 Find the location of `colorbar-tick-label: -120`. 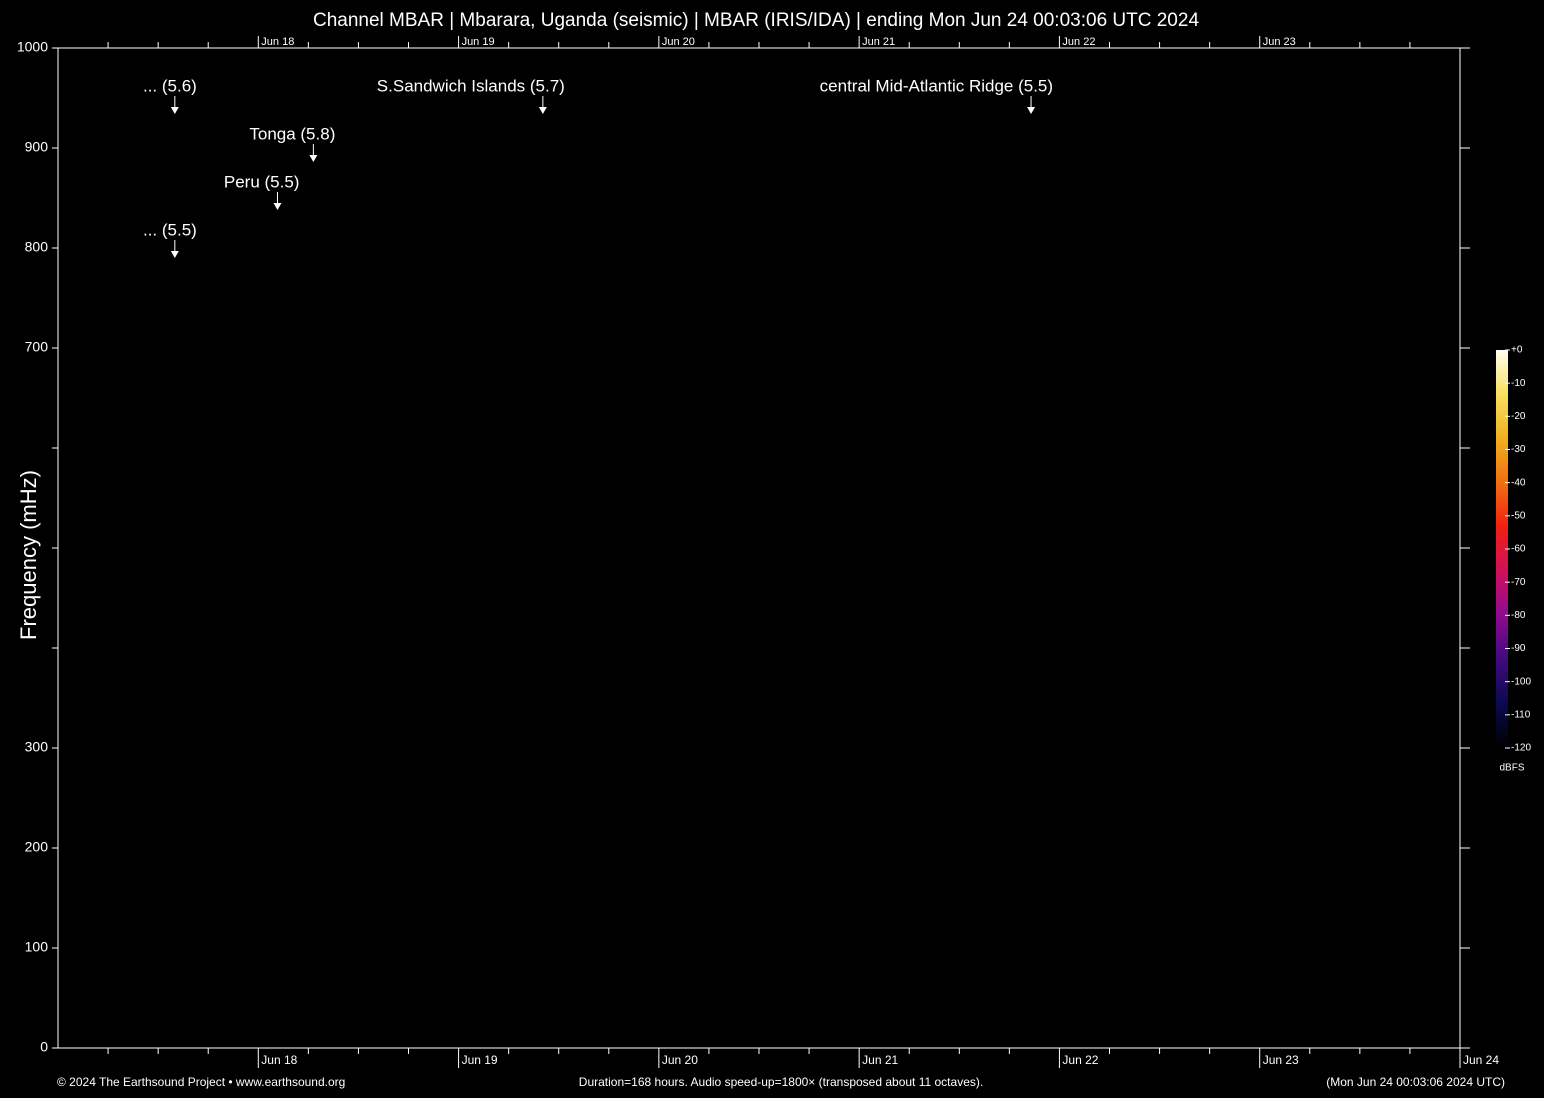

colorbar-tick-label: -120 is located at coordinates (1521, 748).